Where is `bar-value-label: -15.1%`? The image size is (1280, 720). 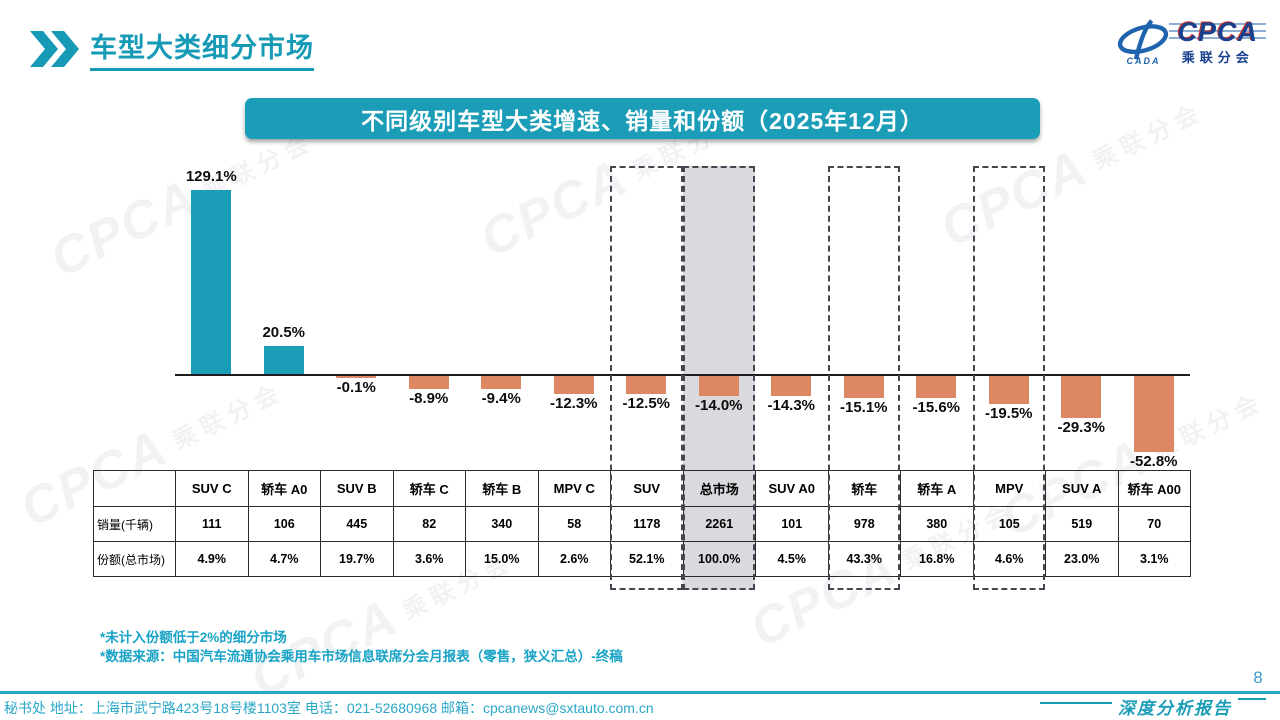 bar-value-label: -15.1% is located at coordinates (863, 407).